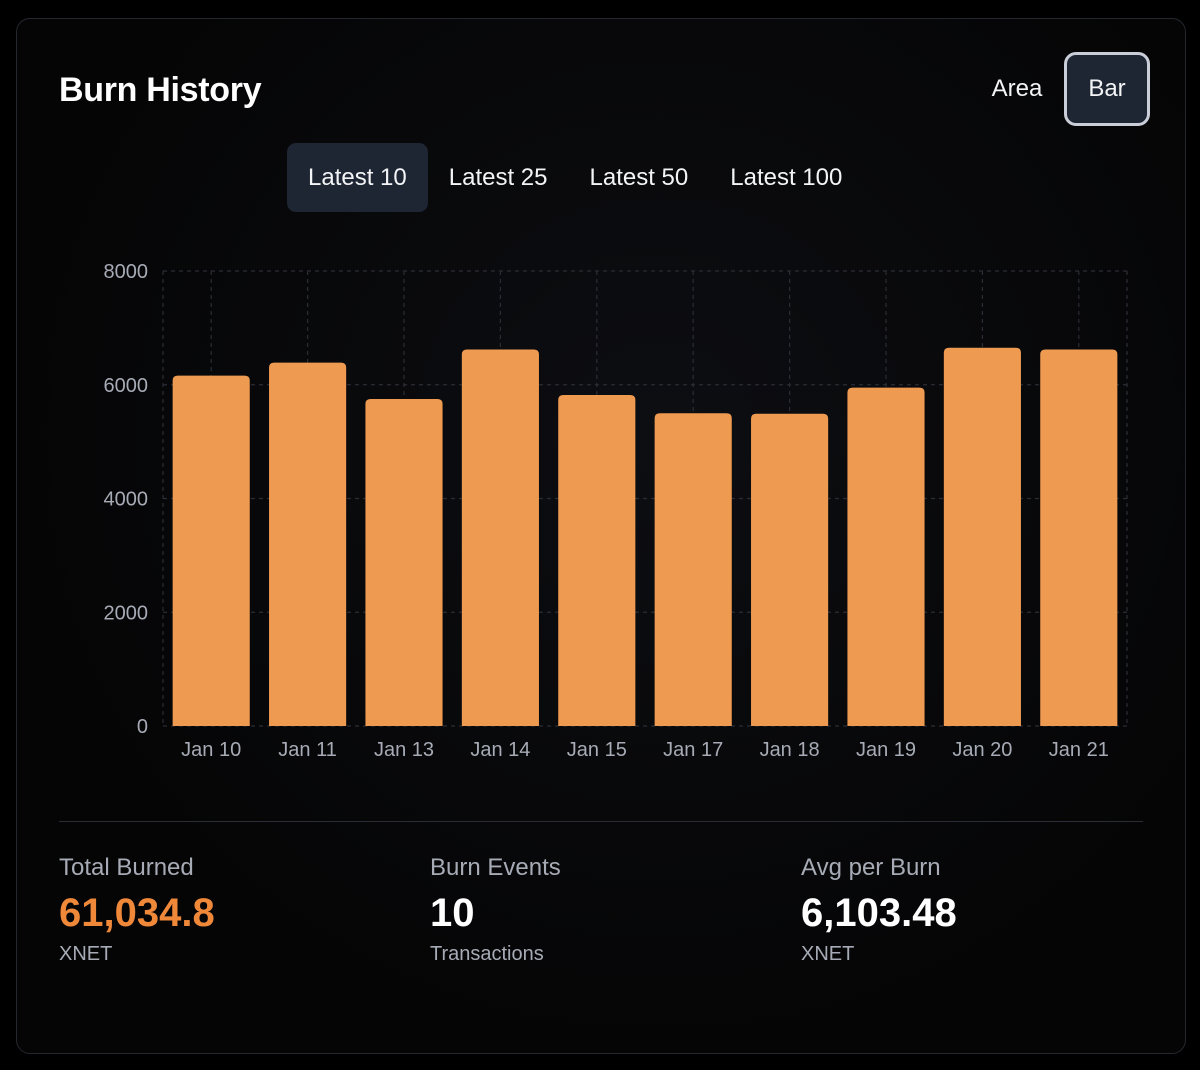 The width and height of the screenshot is (1200, 1070). What do you see at coordinates (639, 177) in the screenshot?
I see `range-latest-50-button: Latest 50` at bounding box center [639, 177].